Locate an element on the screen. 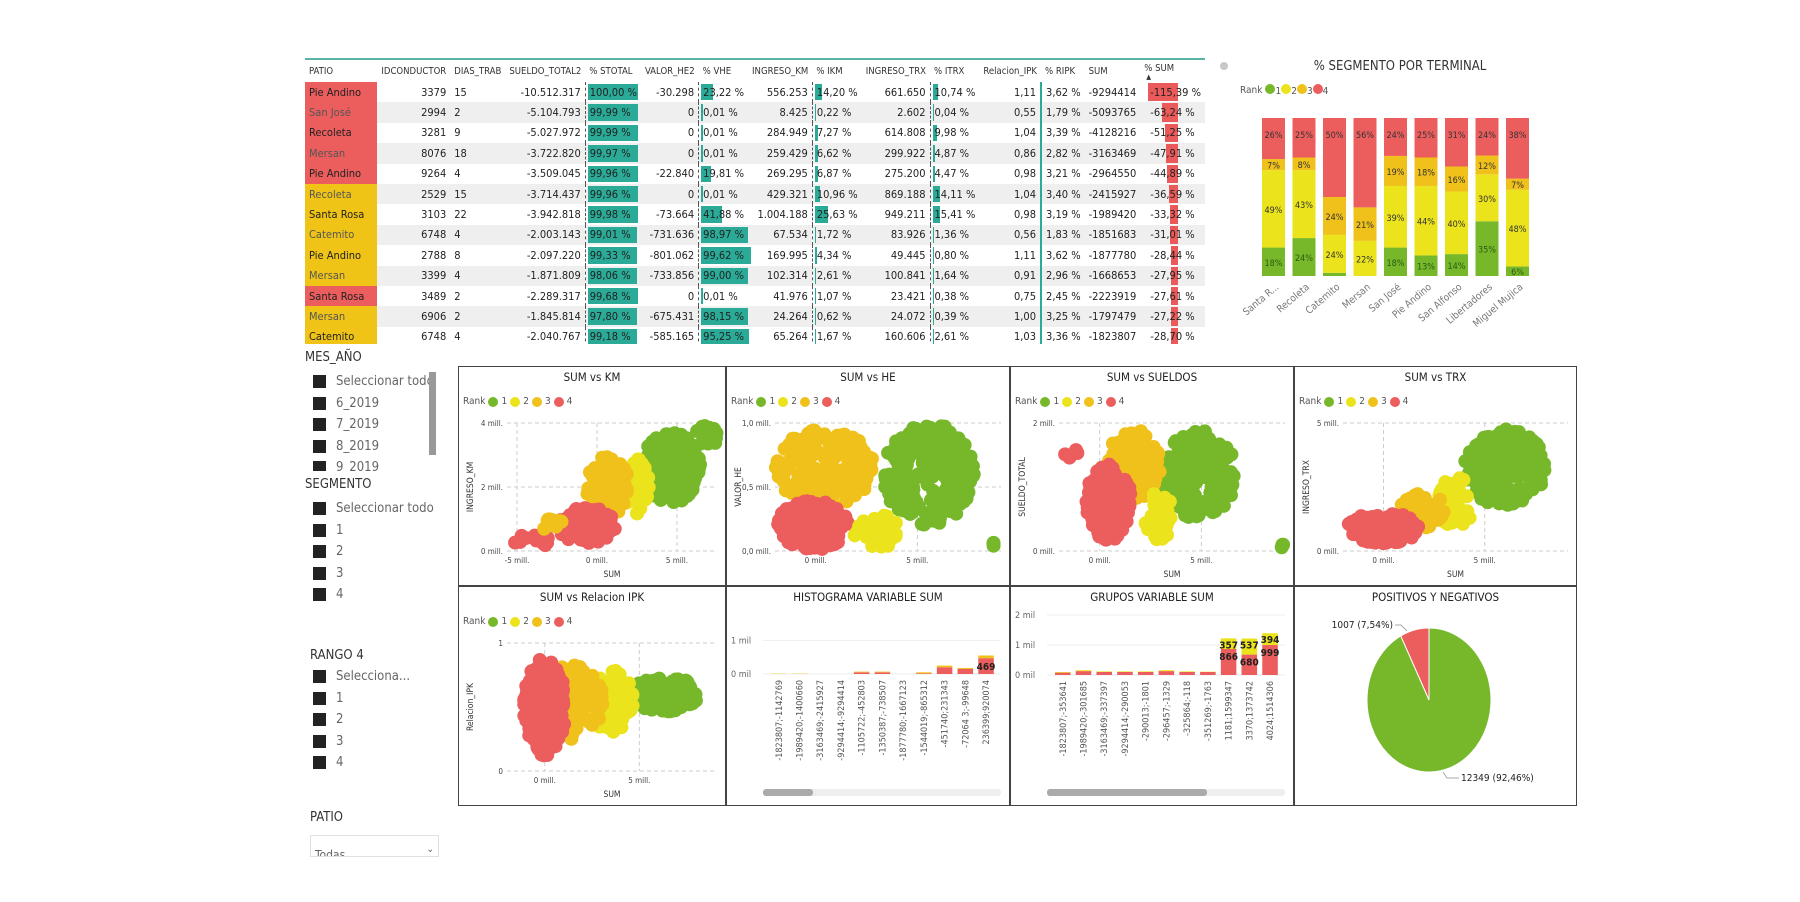  slicer-item: 7_2019 is located at coordinates (374, 425).